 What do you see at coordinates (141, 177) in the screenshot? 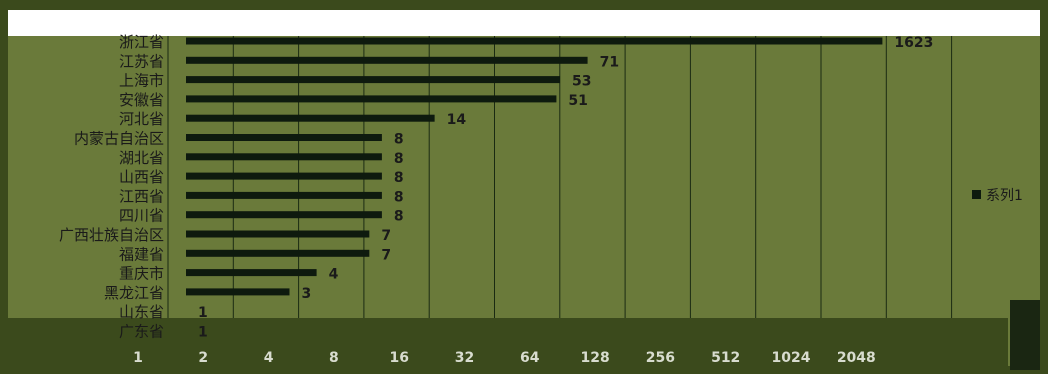
I see `category-label: 山西省` at bounding box center [141, 177].